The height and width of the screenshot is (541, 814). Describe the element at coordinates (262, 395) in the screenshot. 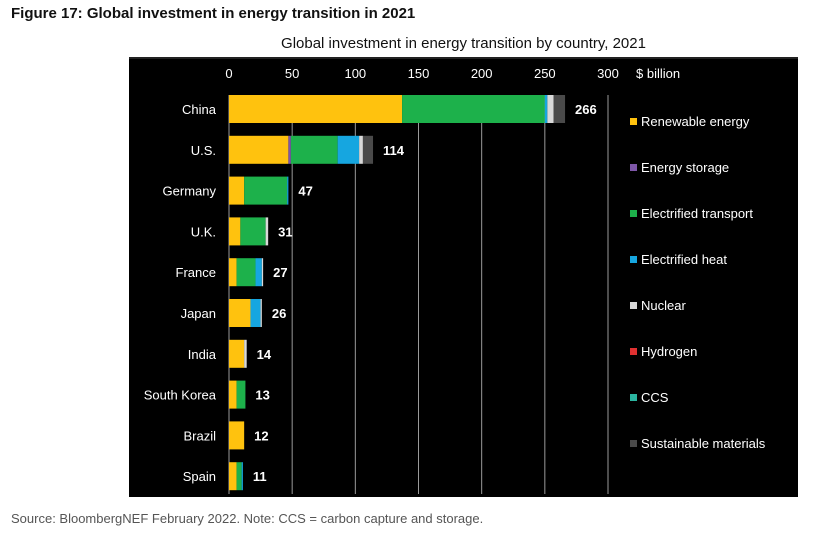

I see `data-label: 13` at that location.